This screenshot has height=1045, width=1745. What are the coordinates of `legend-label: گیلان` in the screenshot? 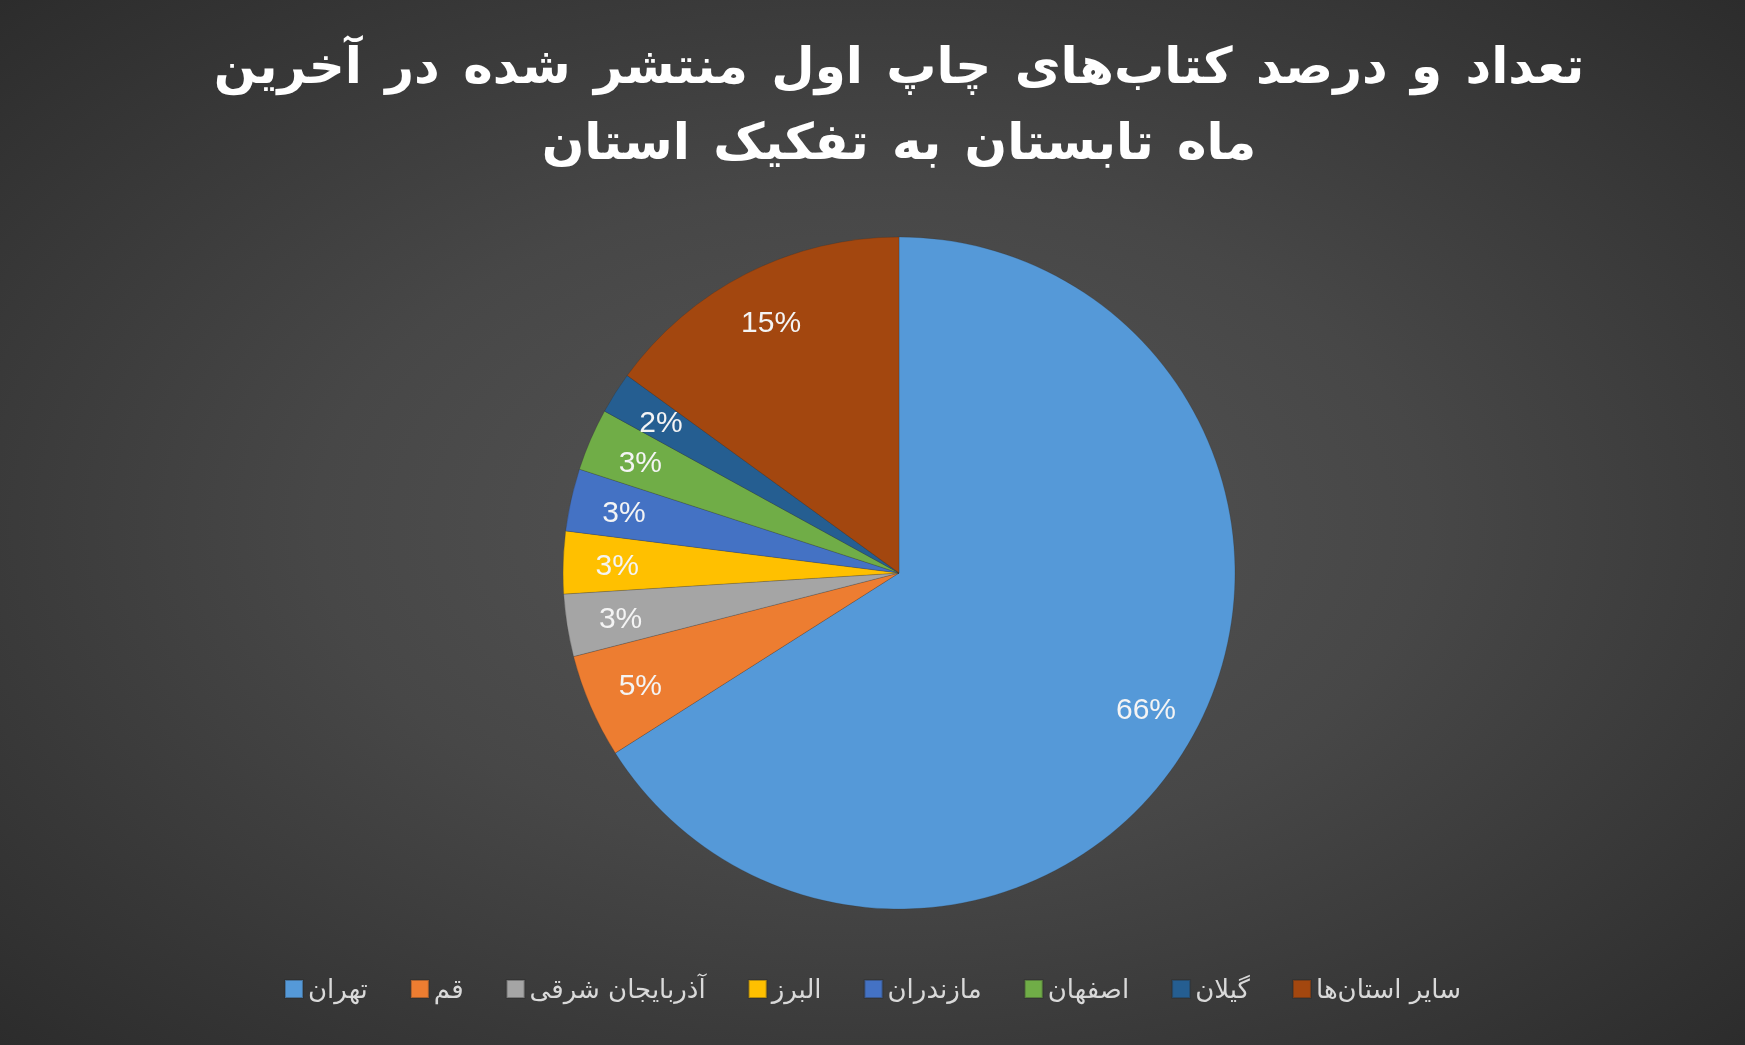 It's located at (1223, 989).